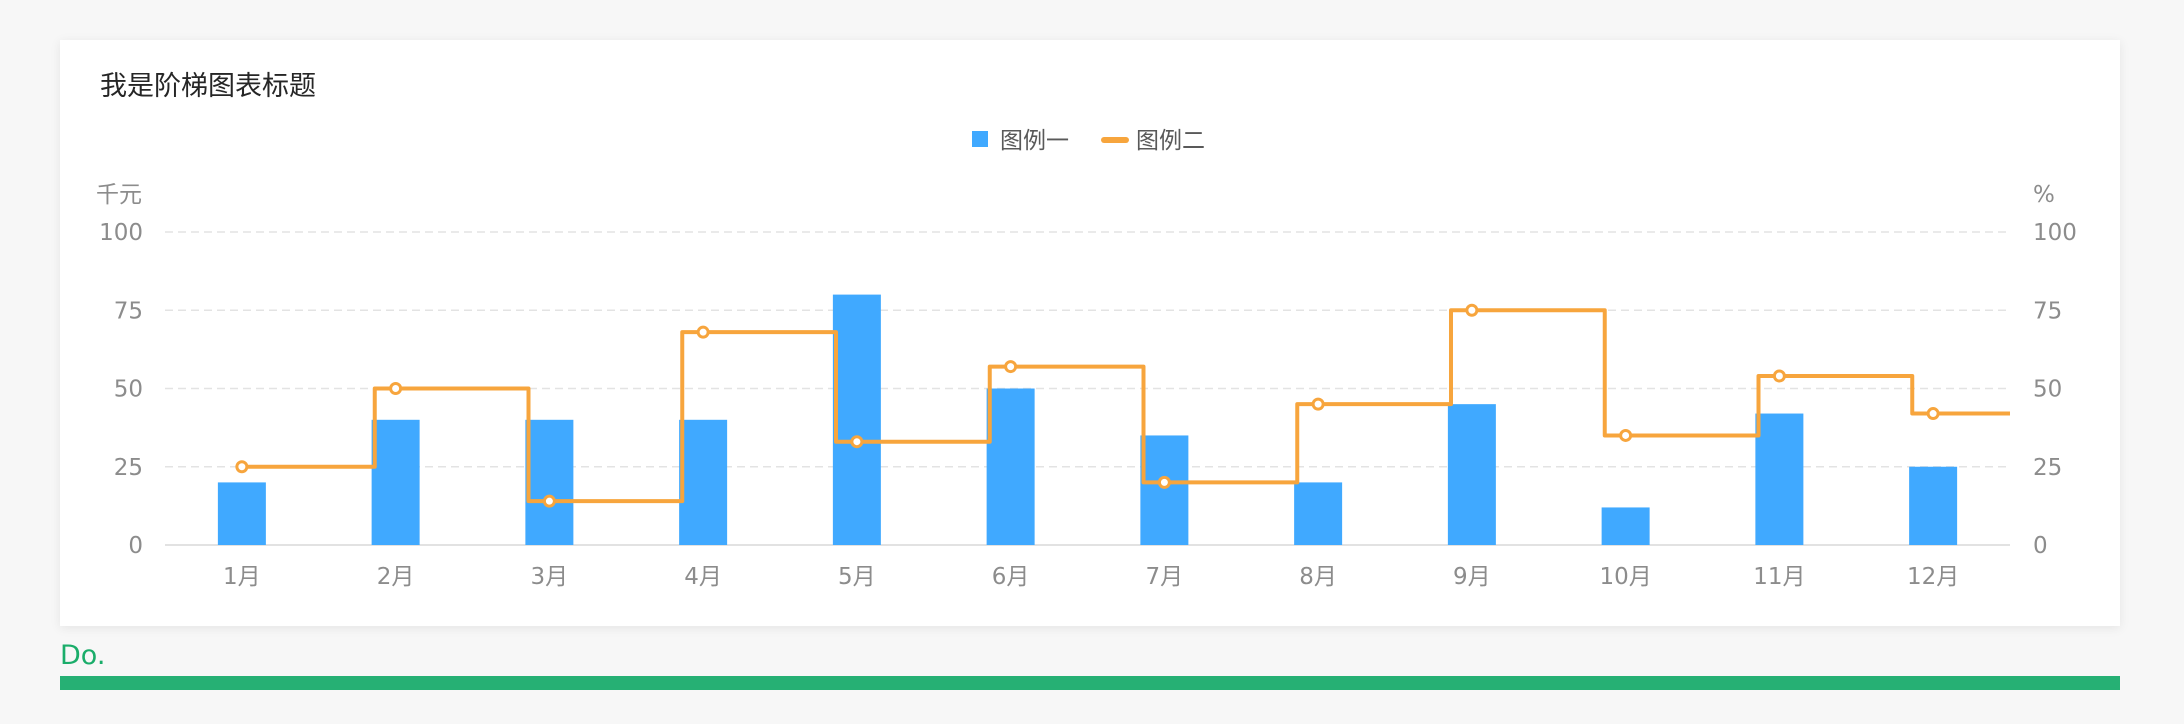 The height and width of the screenshot is (724, 2184). Describe the element at coordinates (1011, 577) in the screenshot. I see `x-tick-label: 6月` at that location.